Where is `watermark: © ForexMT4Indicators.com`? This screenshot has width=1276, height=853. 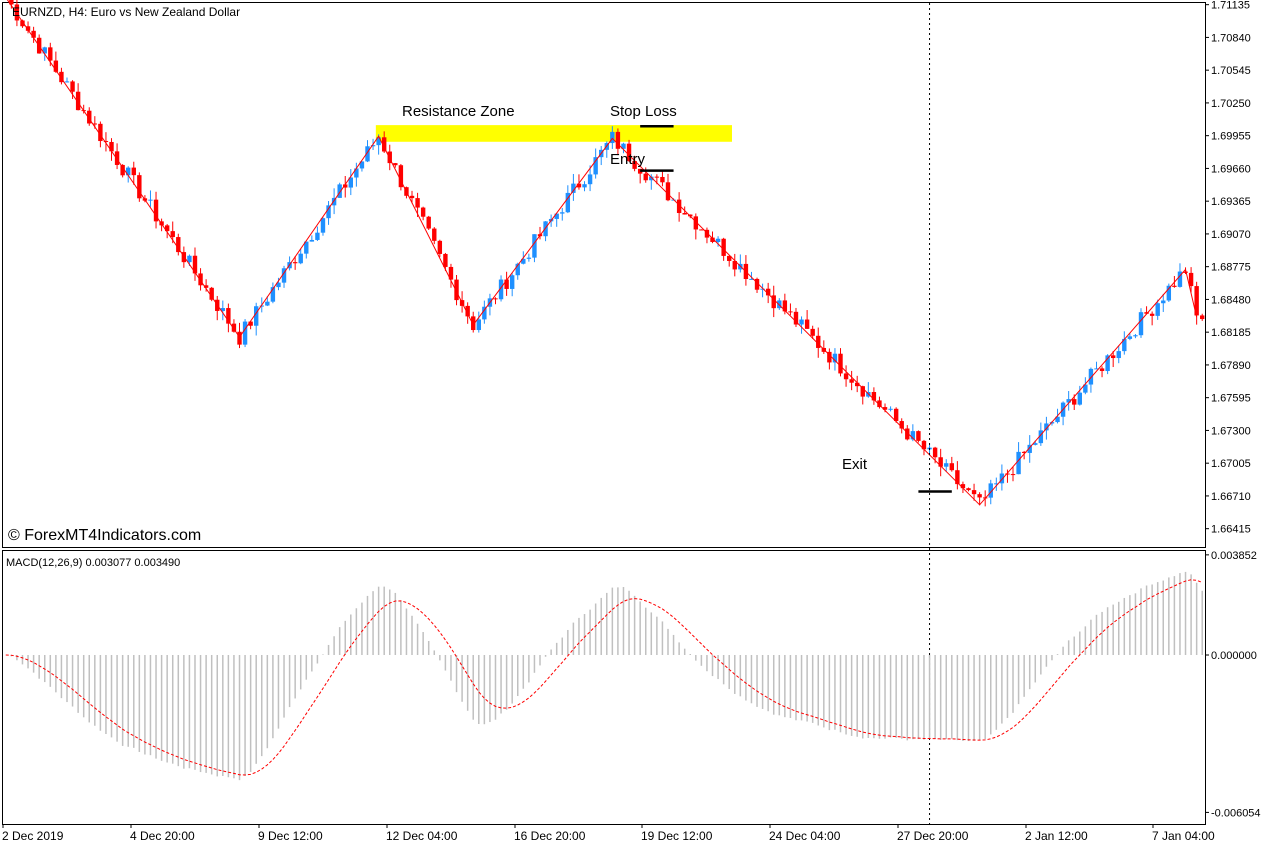 watermark: © ForexMT4Indicators.com is located at coordinates (104, 535).